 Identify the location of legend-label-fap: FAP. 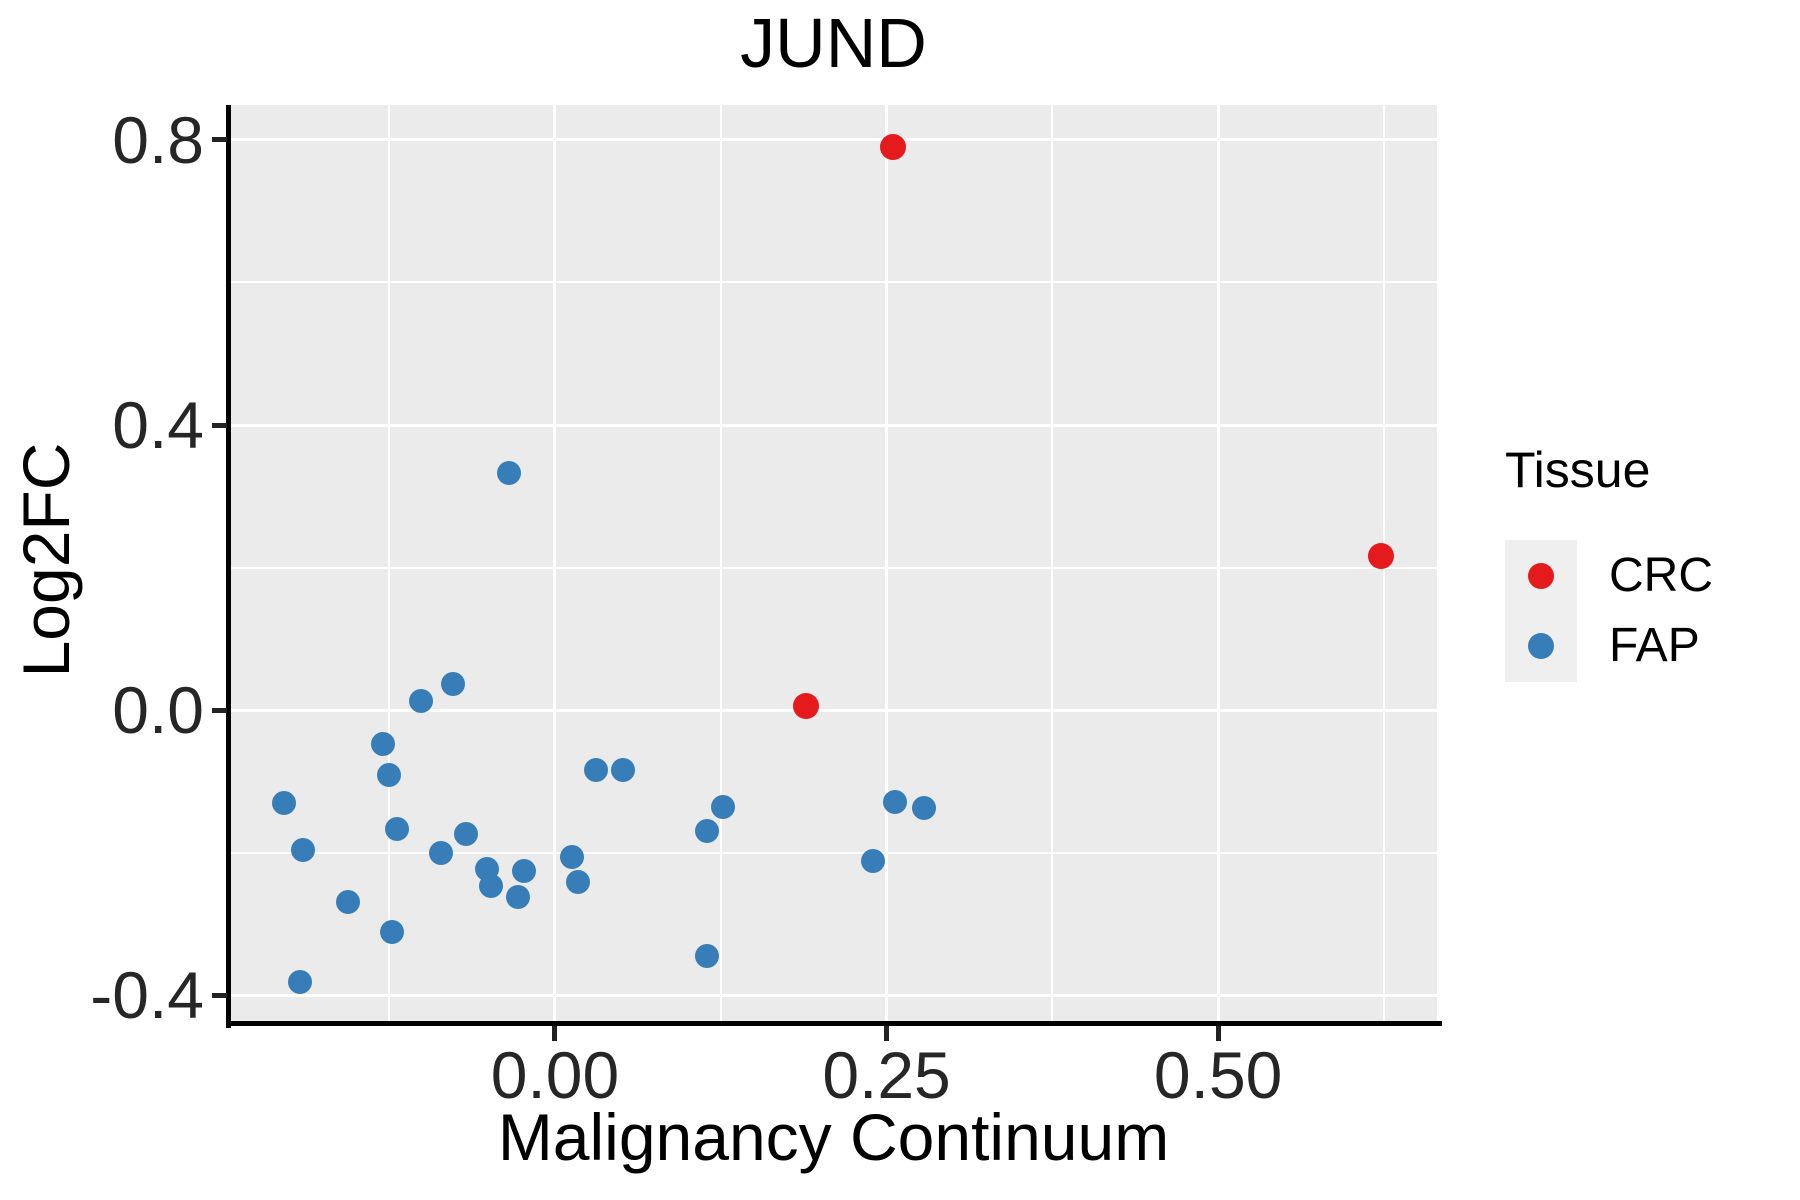
(1654, 645).